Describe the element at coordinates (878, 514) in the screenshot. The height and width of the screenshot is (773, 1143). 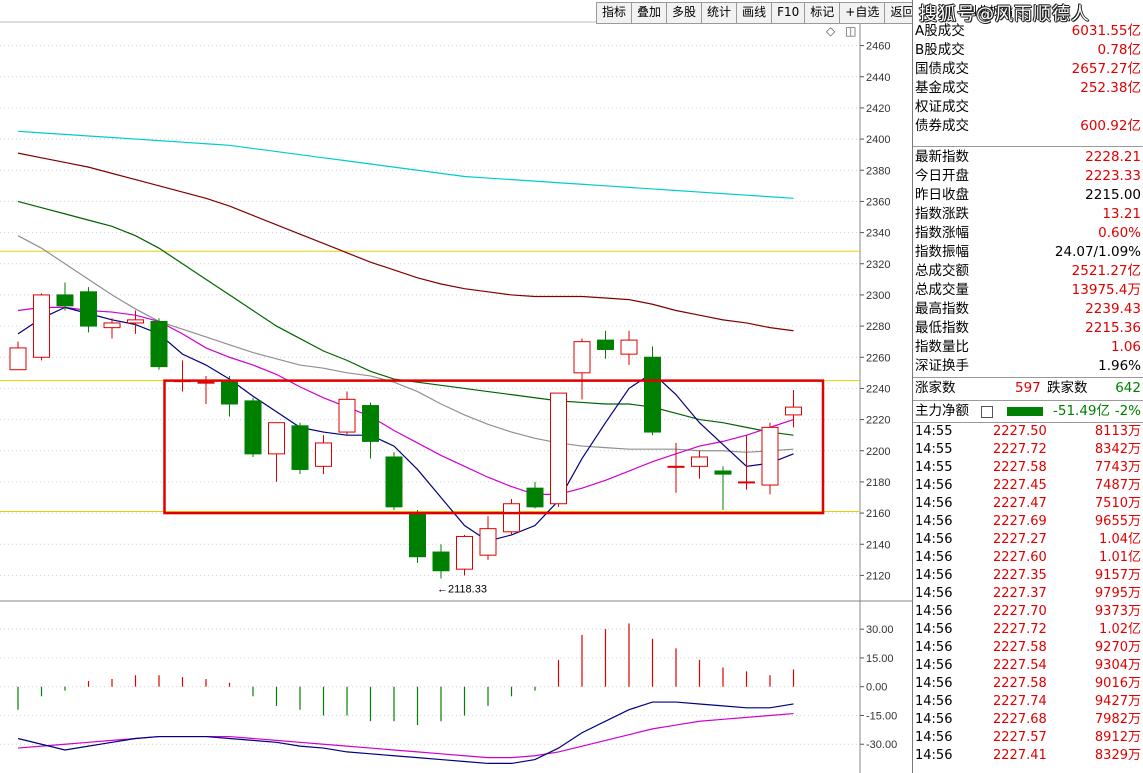
I see `price-axis-label: 2160` at that location.